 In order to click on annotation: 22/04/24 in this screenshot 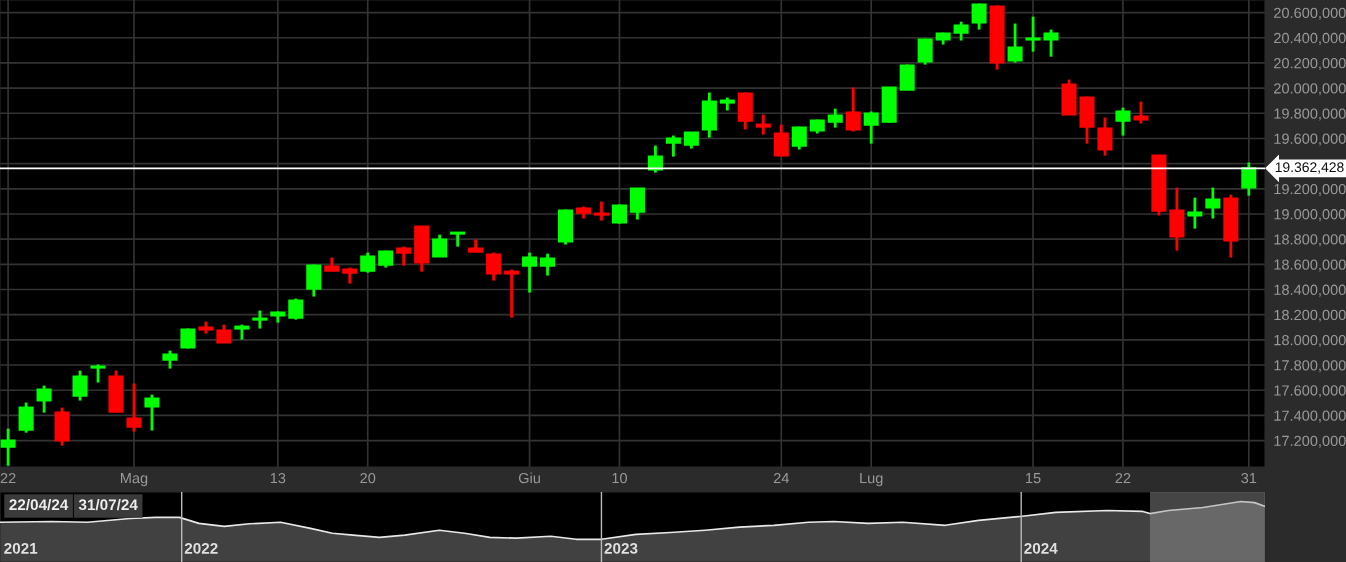, I will do `click(39, 504)`.